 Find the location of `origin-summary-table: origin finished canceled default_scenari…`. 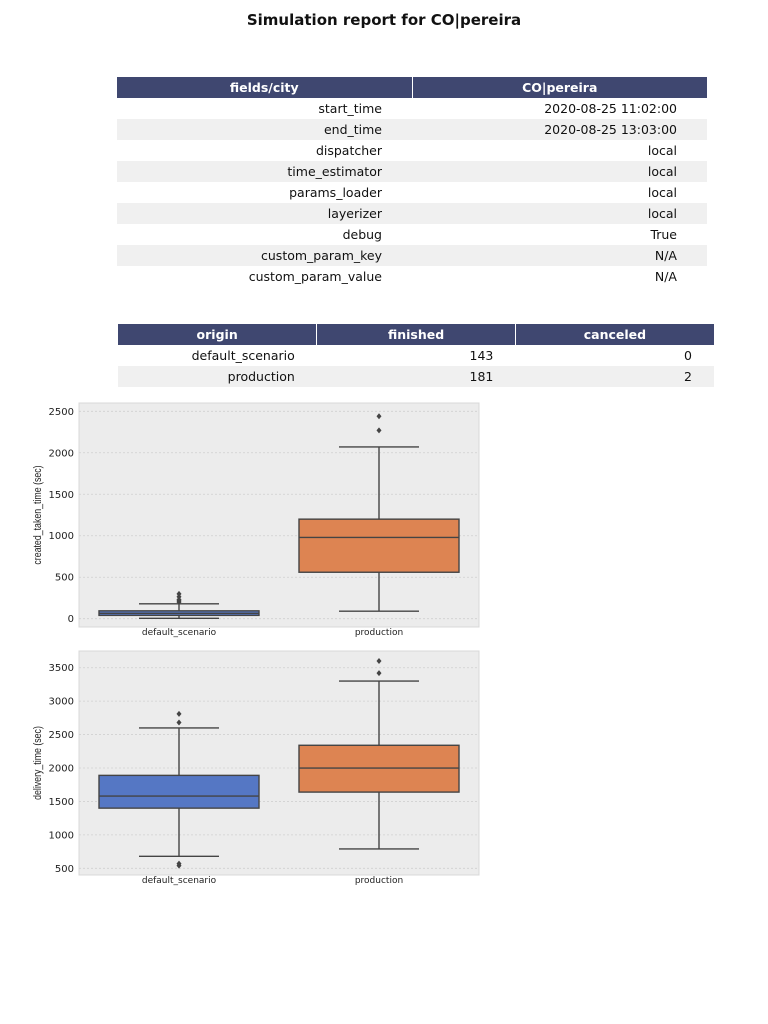

origin-summary-table: origin finished canceled default_scenari… is located at coordinates (416, 355).